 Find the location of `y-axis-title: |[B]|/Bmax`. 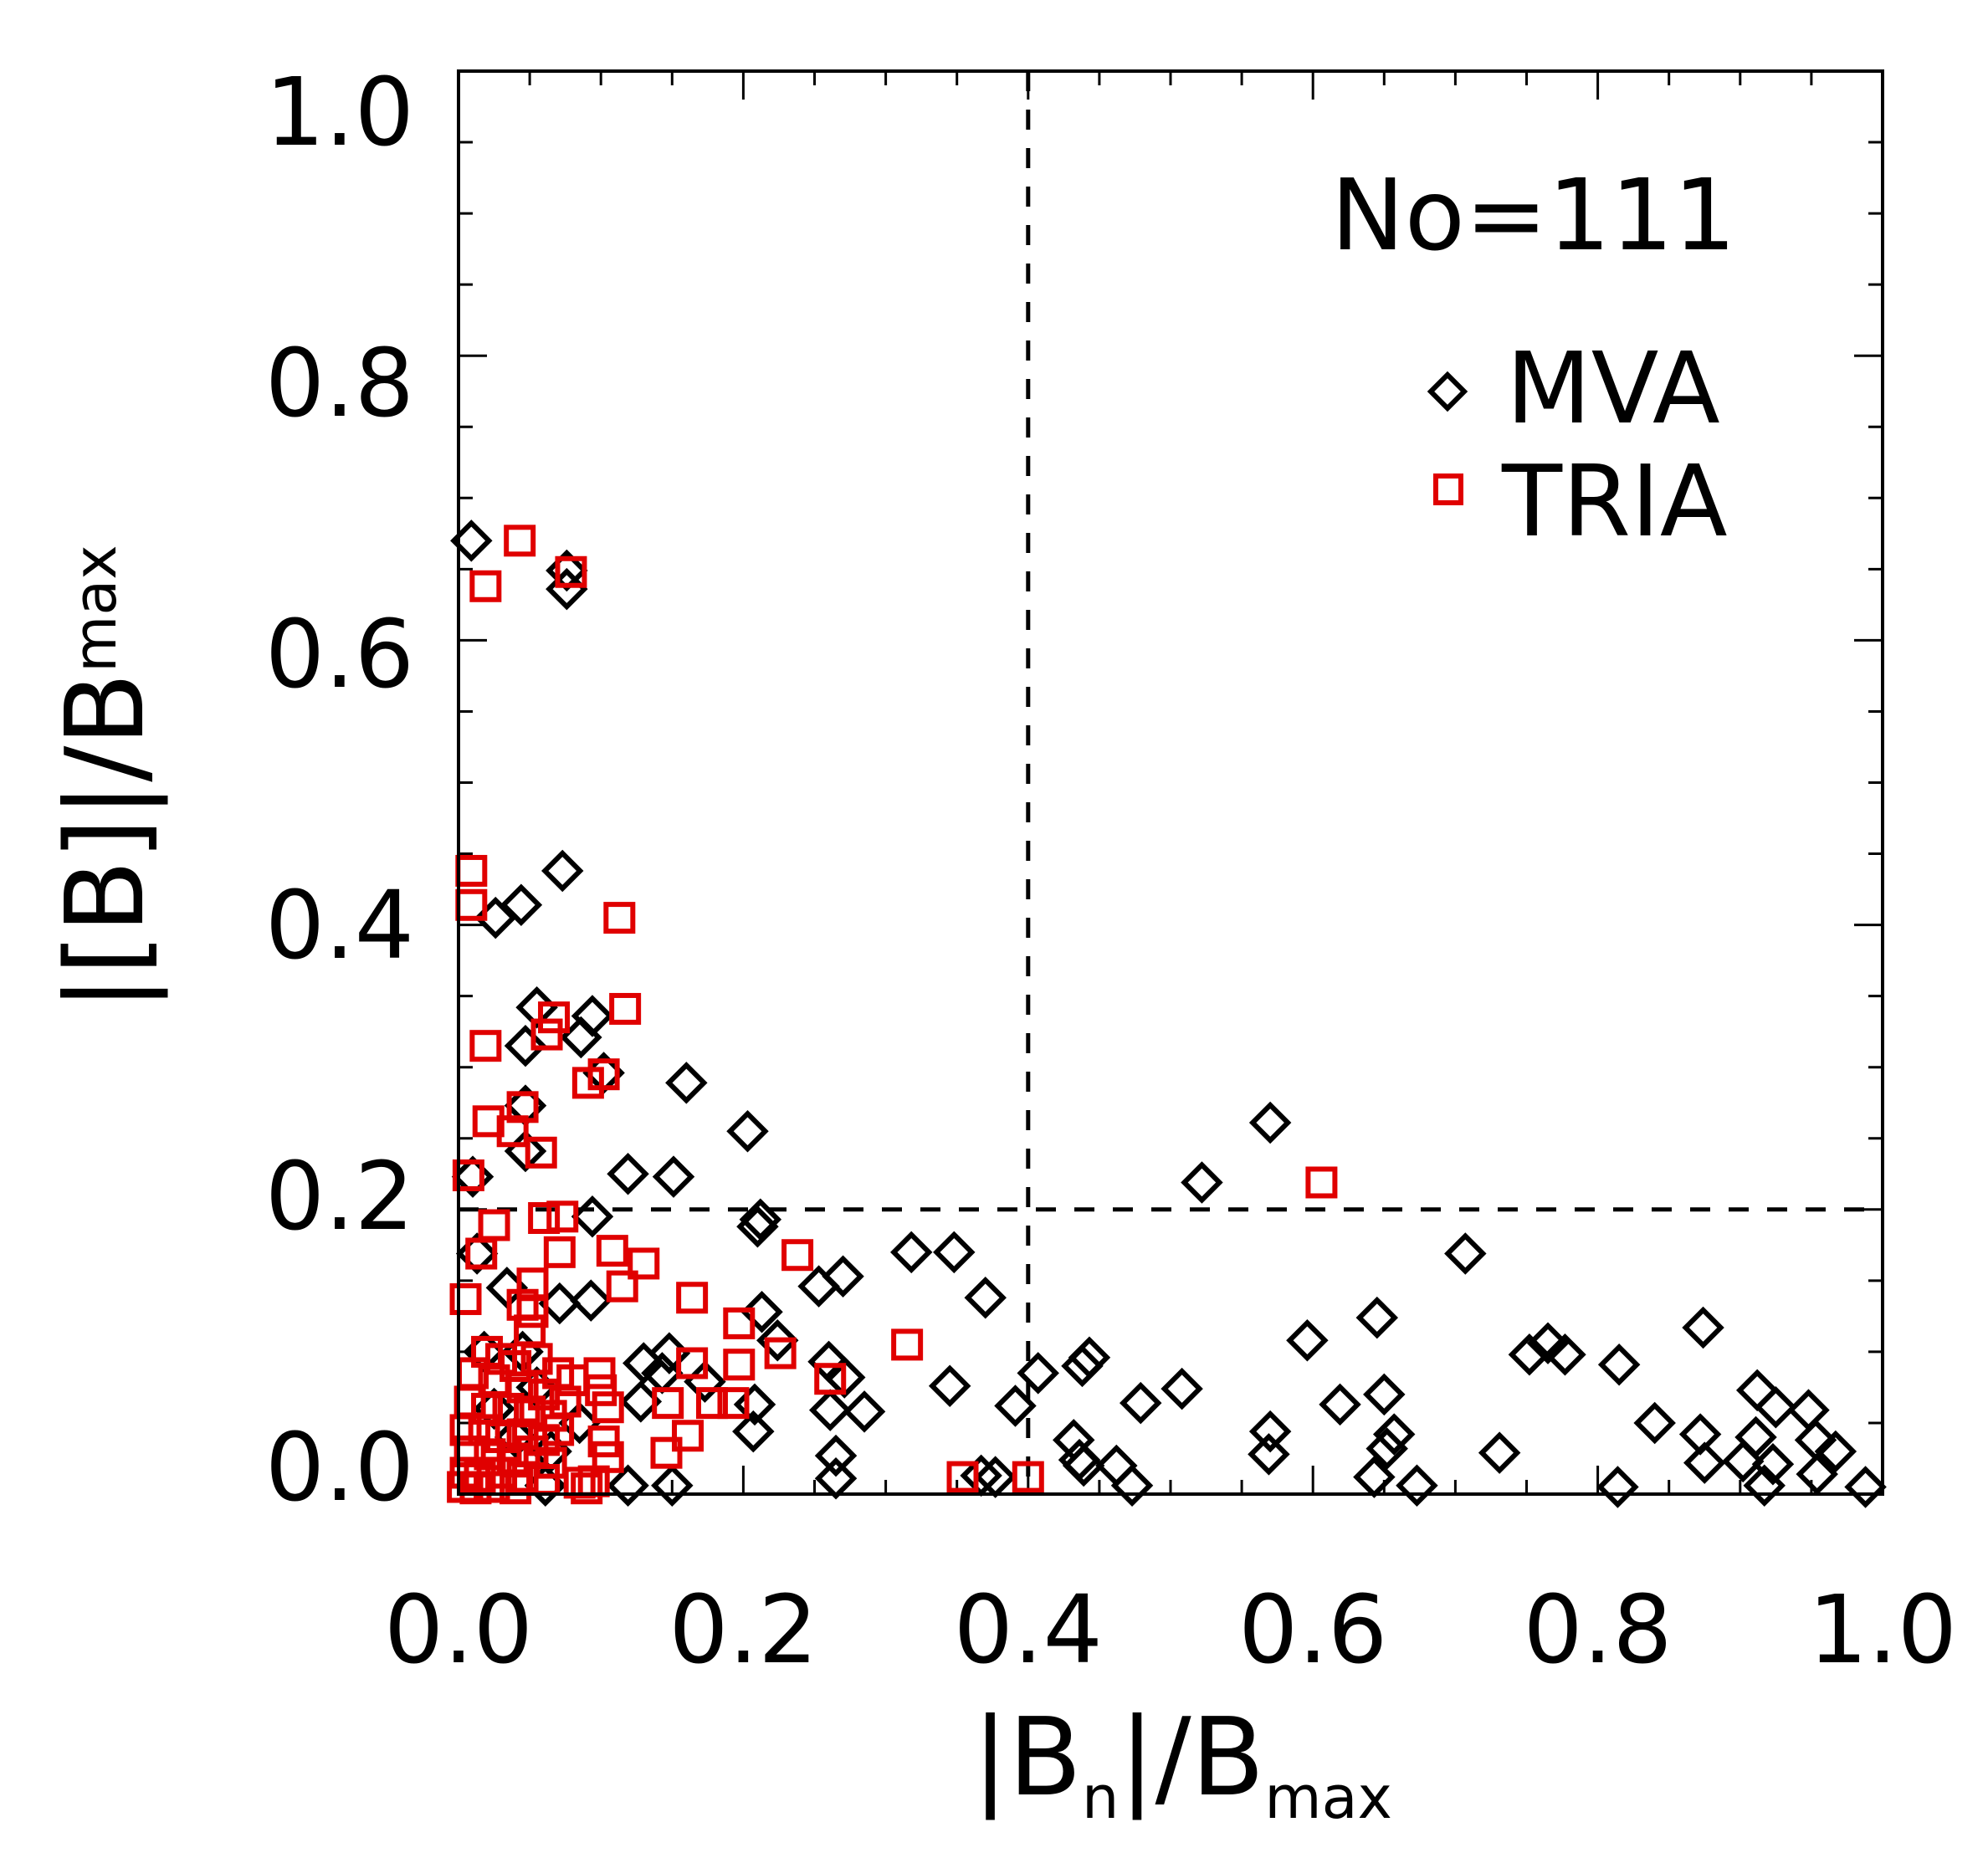

y-axis-title: |[B]|/Bmax is located at coordinates (106, 778).